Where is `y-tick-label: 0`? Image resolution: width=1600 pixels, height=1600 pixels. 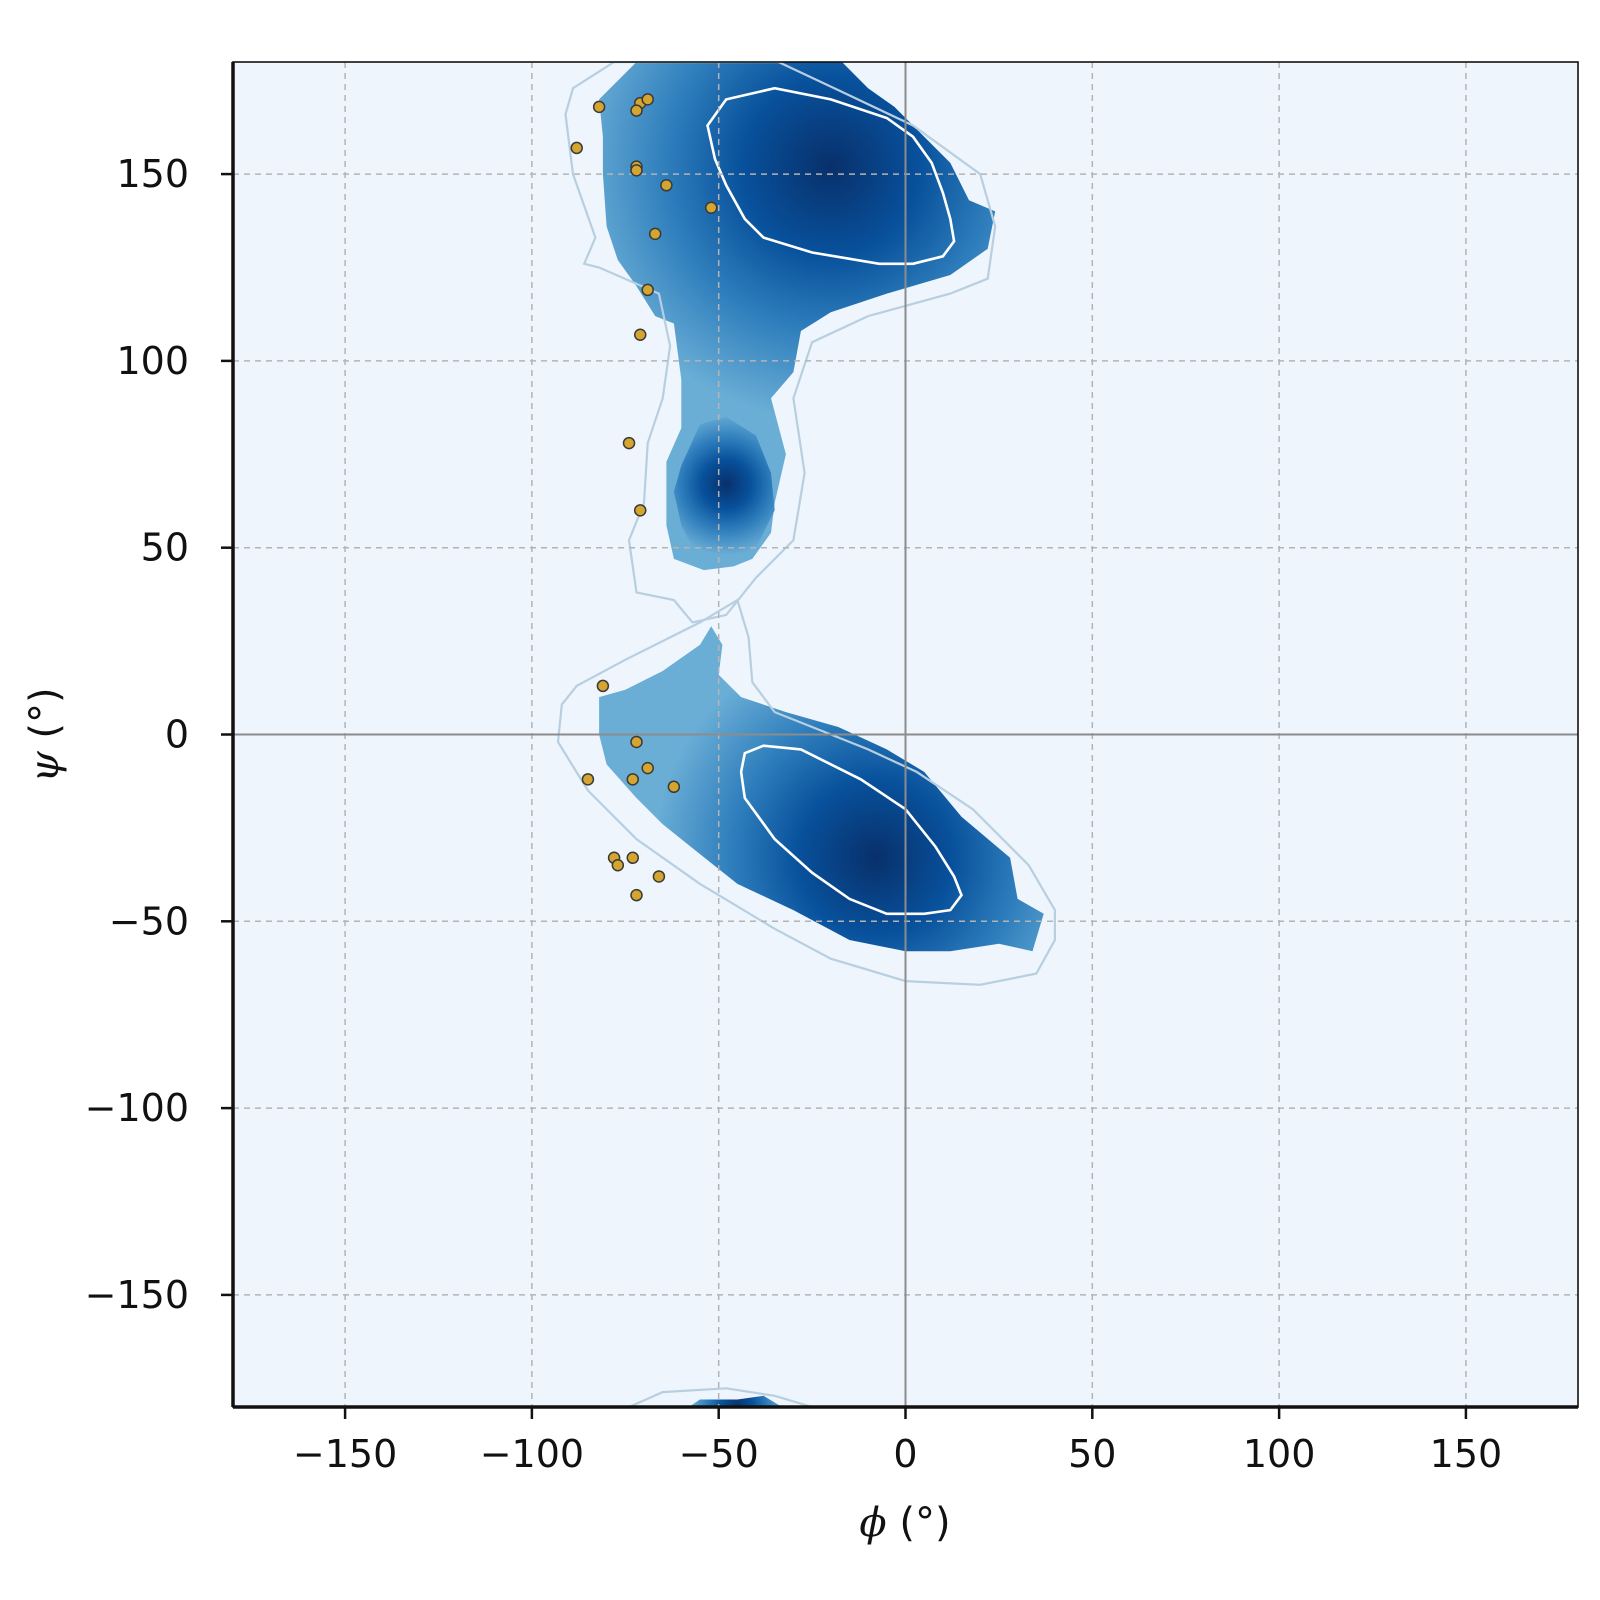 y-tick-label: 0 is located at coordinates (177, 735).